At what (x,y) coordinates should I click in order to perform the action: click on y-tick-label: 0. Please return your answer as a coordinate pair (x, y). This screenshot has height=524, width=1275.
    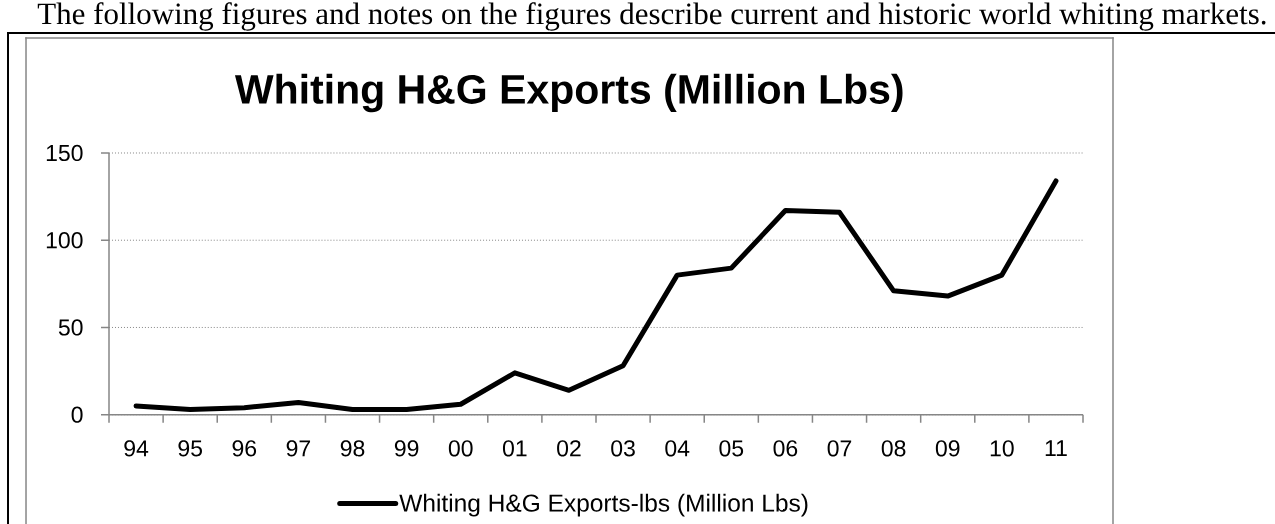
    Looking at the image, I should click on (77, 414).